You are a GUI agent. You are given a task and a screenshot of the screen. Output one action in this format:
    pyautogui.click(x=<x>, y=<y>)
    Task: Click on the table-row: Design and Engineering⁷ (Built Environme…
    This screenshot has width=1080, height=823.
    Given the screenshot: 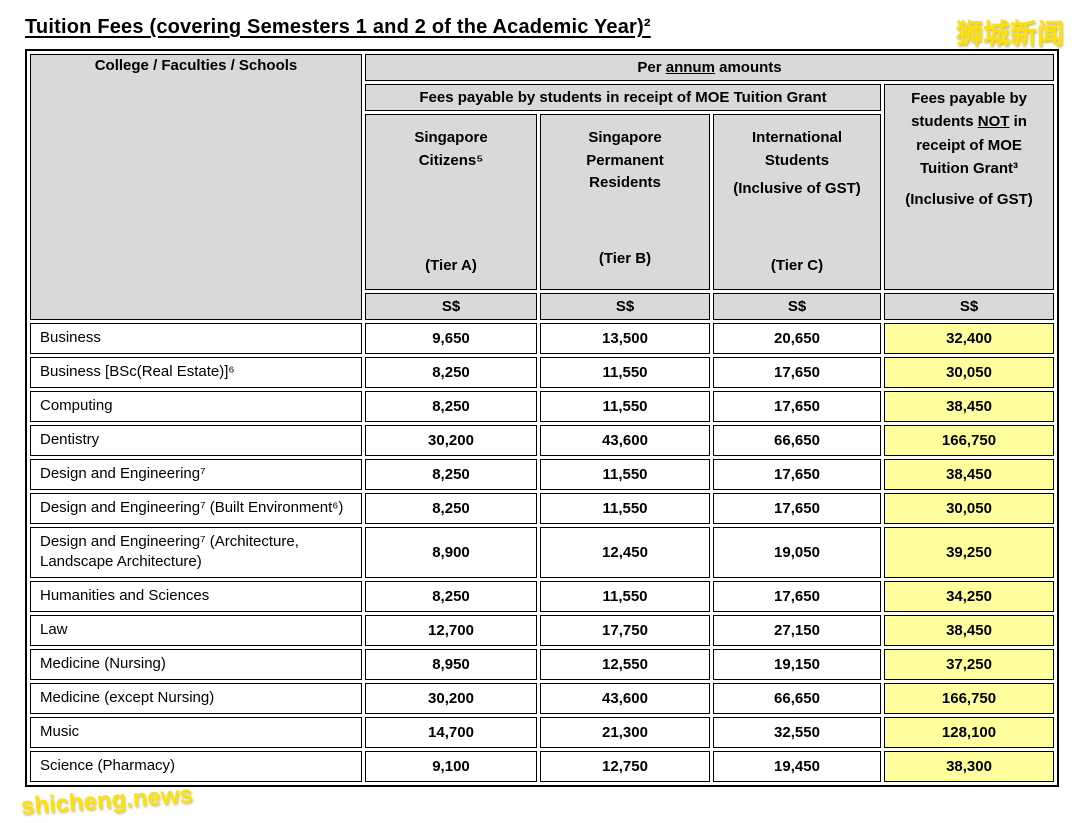 What is the action you would take?
    pyautogui.click(x=542, y=508)
    